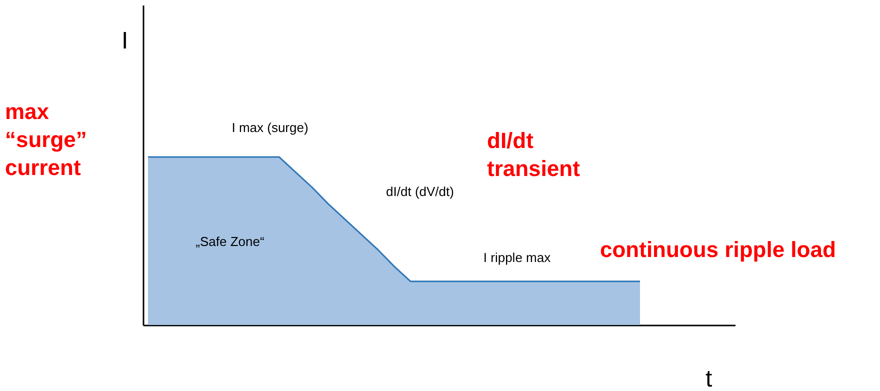 The image size is (880, 391). What do you see at coordinates (709, 378) in the screenshot?
I see `x-axis-title: t` at bounding box center [709, 378].